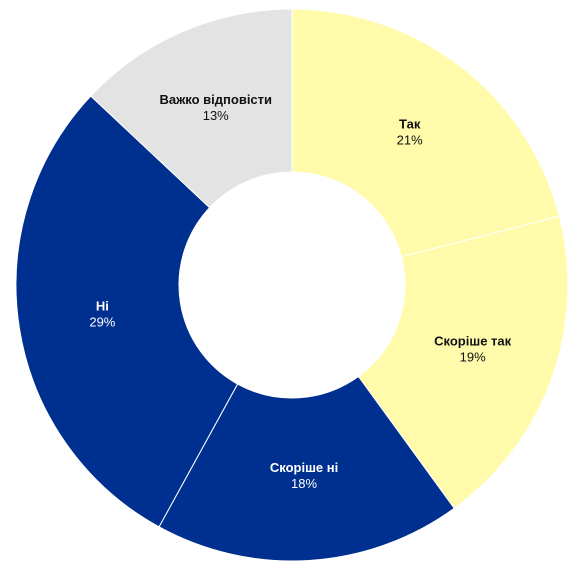 Image resolution: width=568 pixels, height=572 pixels. What do you see at coordinates (102, 321) in the screenshot?
I see `slice-value: 29%` at bounding box center [102, 321].